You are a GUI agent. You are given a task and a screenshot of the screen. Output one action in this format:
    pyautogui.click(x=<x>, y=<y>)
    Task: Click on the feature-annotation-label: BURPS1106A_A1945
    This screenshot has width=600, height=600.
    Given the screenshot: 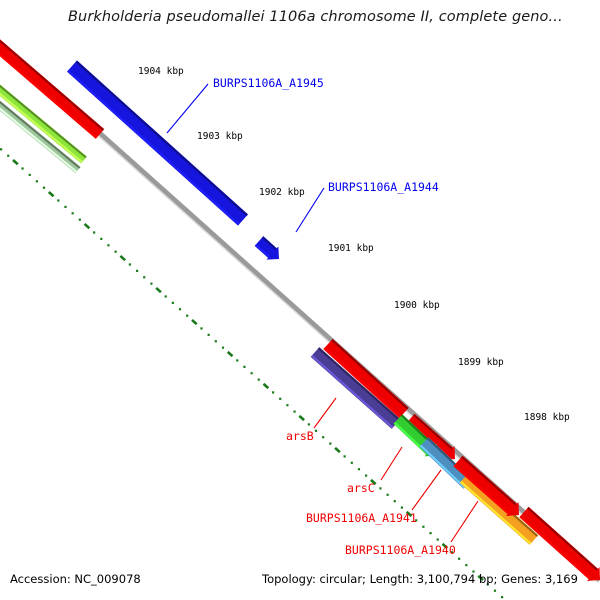 What is the action you would take?
    pyautogui.click(x=268, y=83)
    